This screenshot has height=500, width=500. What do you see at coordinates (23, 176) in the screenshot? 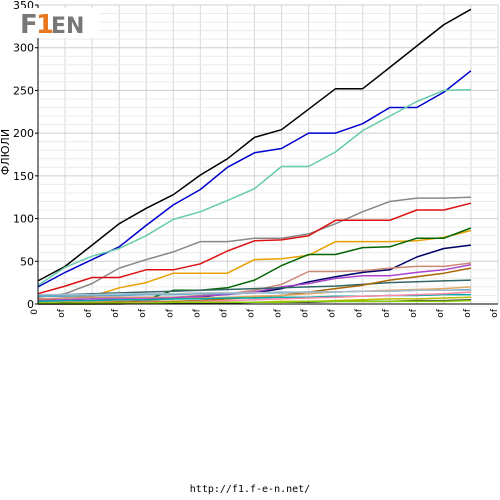
I see `y-tick-label: 150` at bounding box center [23, 176].